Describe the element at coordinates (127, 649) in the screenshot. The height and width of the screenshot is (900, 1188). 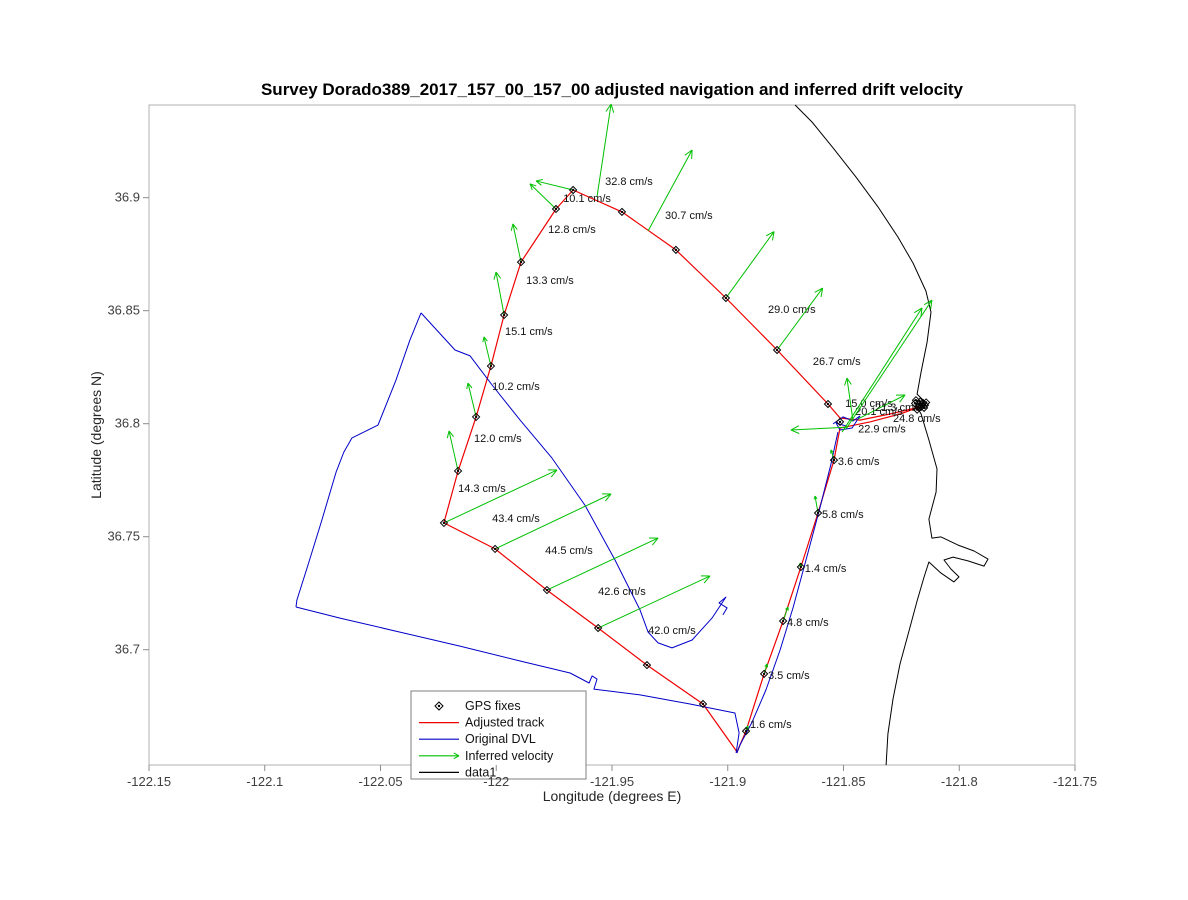
I see `y-tick-label: 36.7` at that location.